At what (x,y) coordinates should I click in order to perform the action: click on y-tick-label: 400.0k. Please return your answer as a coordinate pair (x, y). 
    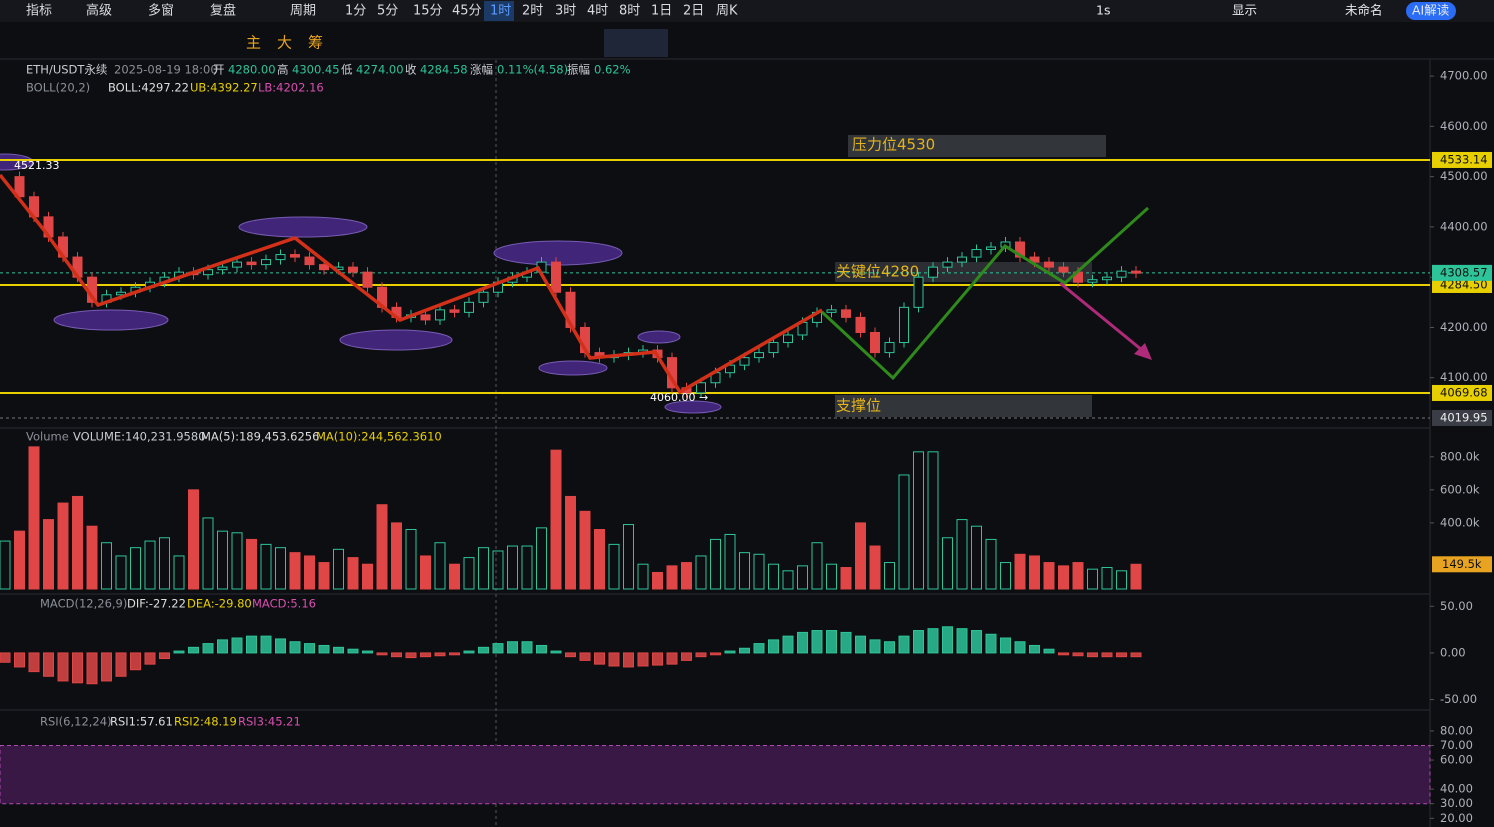
    Looking at the image, I should click on (1460, 522).